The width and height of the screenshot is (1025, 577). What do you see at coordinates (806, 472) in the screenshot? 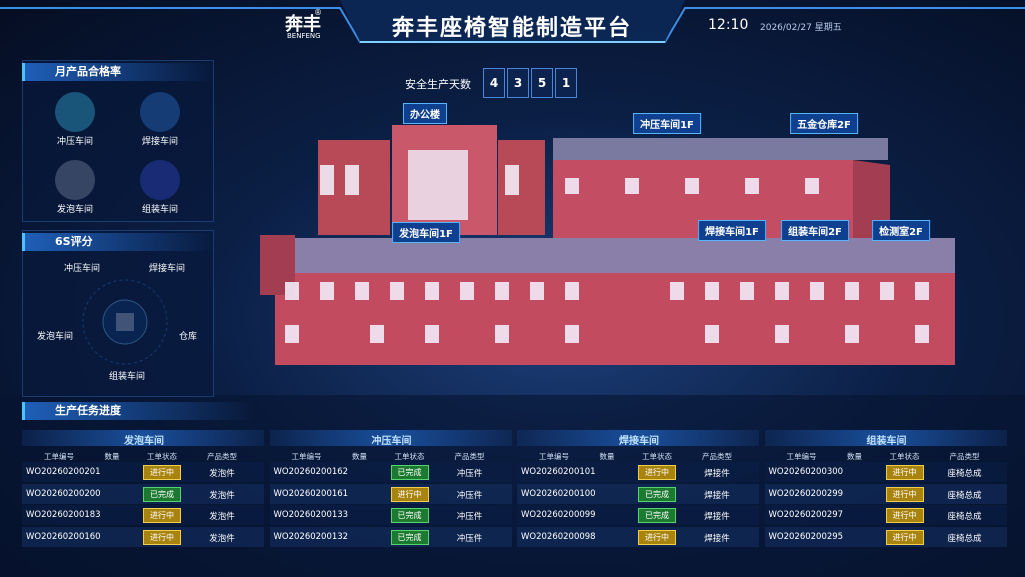
I see `order-id: WO20260200300` at bounding box center [806, 472].